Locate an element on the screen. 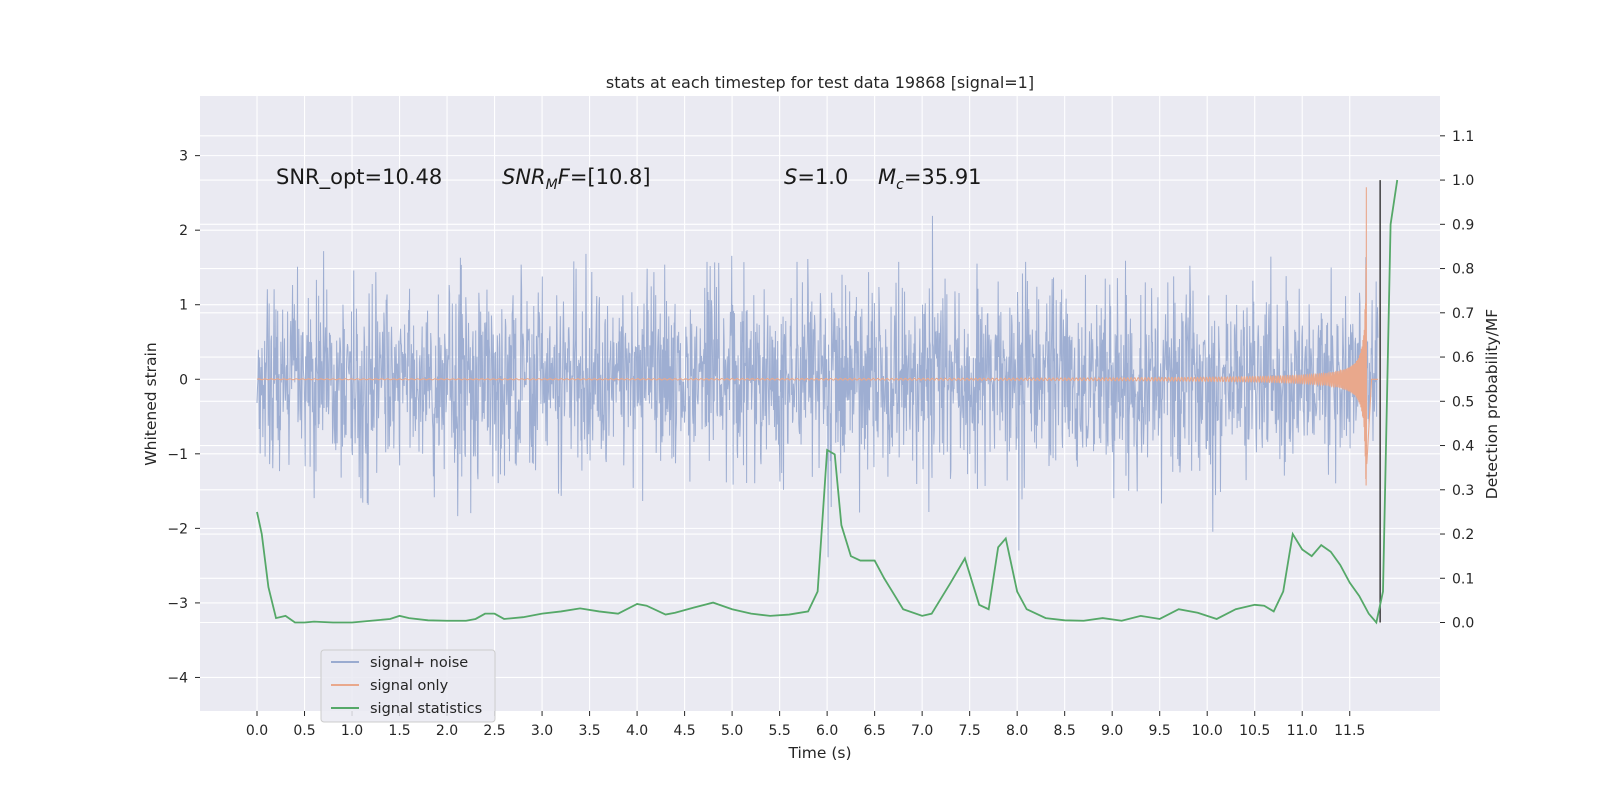 The width and height of the screenshot is (1600, 800). x-tick-label-14: 7.0 is located at coordinates (922, 731).